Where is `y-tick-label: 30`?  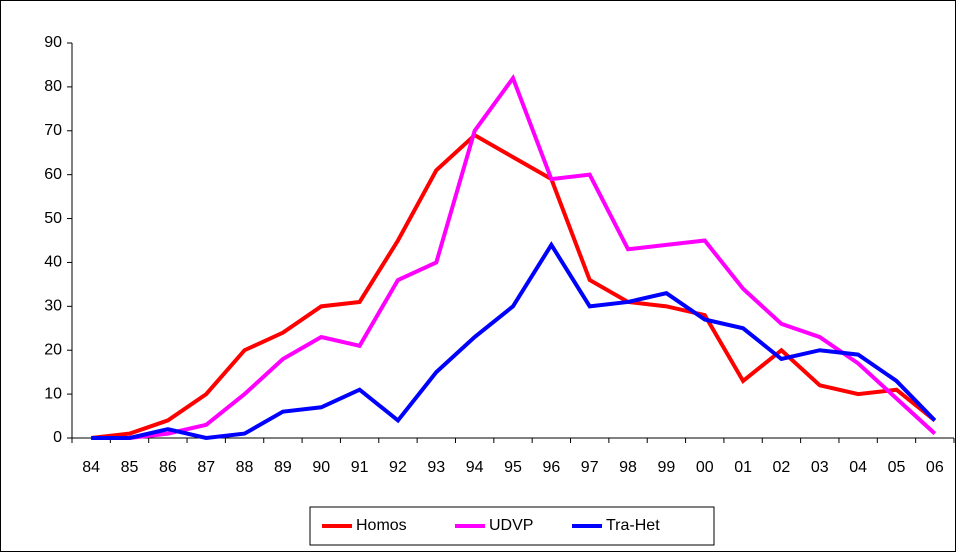
y-tick-label: 30 is located at coordinates (53, 306).